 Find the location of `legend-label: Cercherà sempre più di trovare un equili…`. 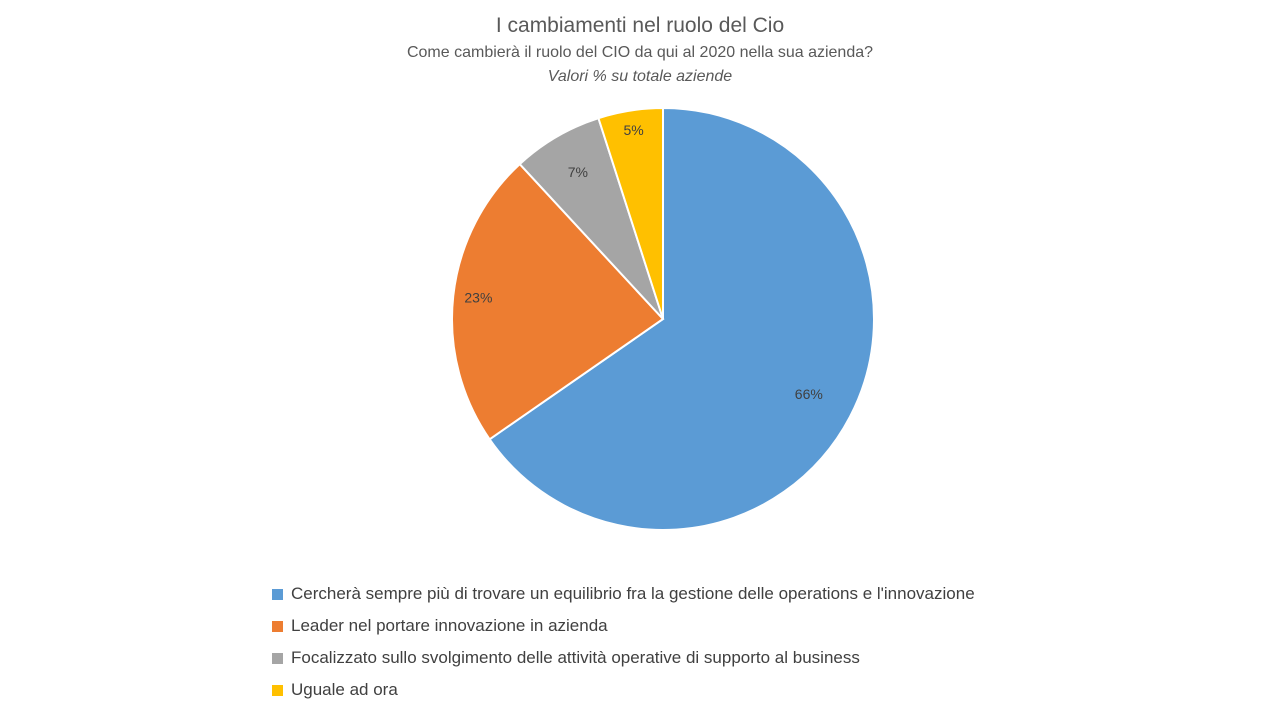

legend-label: Cercherà sempre più di trovare un equili… is located at coordinates (633, 593).